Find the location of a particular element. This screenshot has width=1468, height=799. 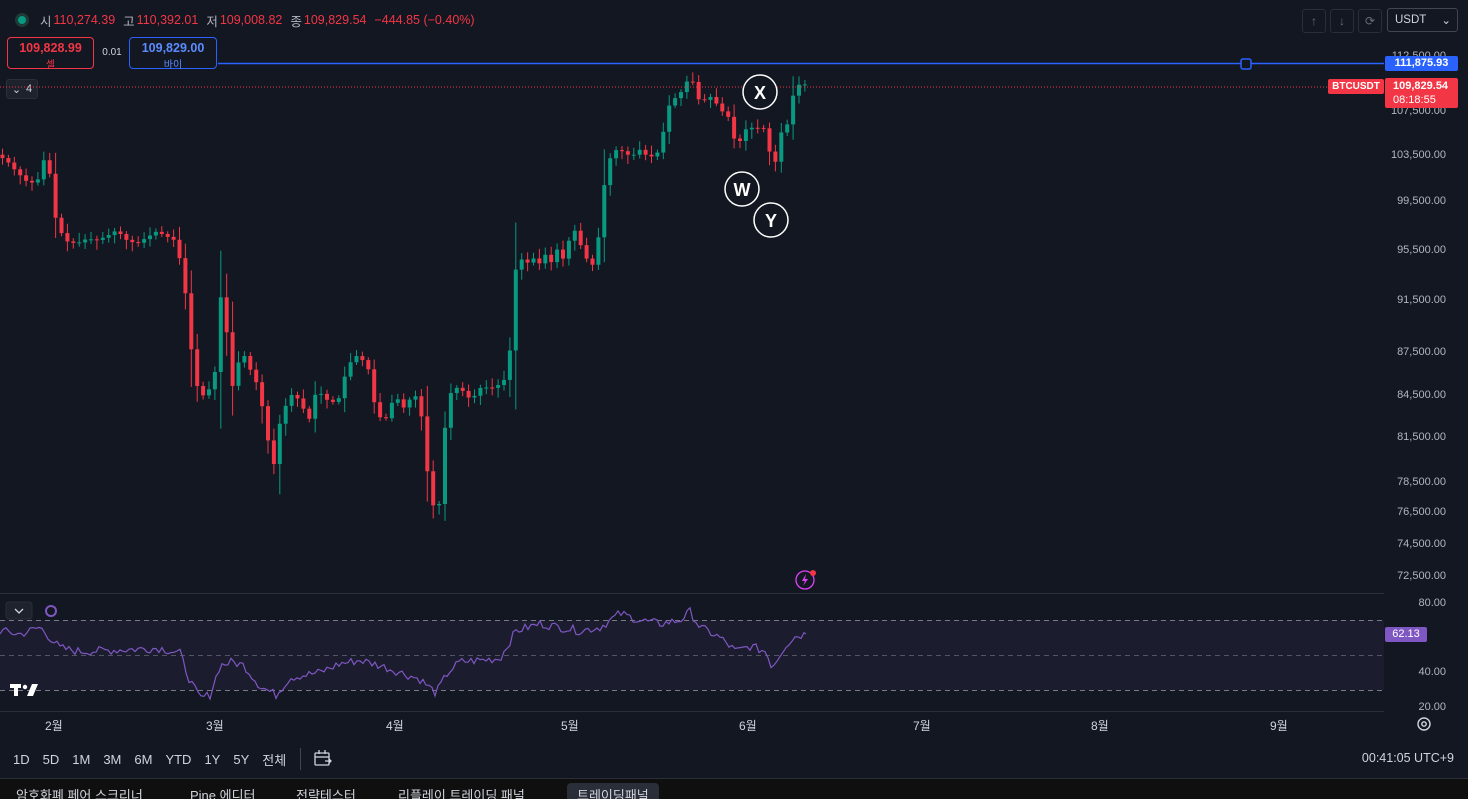

rsi-collapse-button is located at coordinates (19, 610).